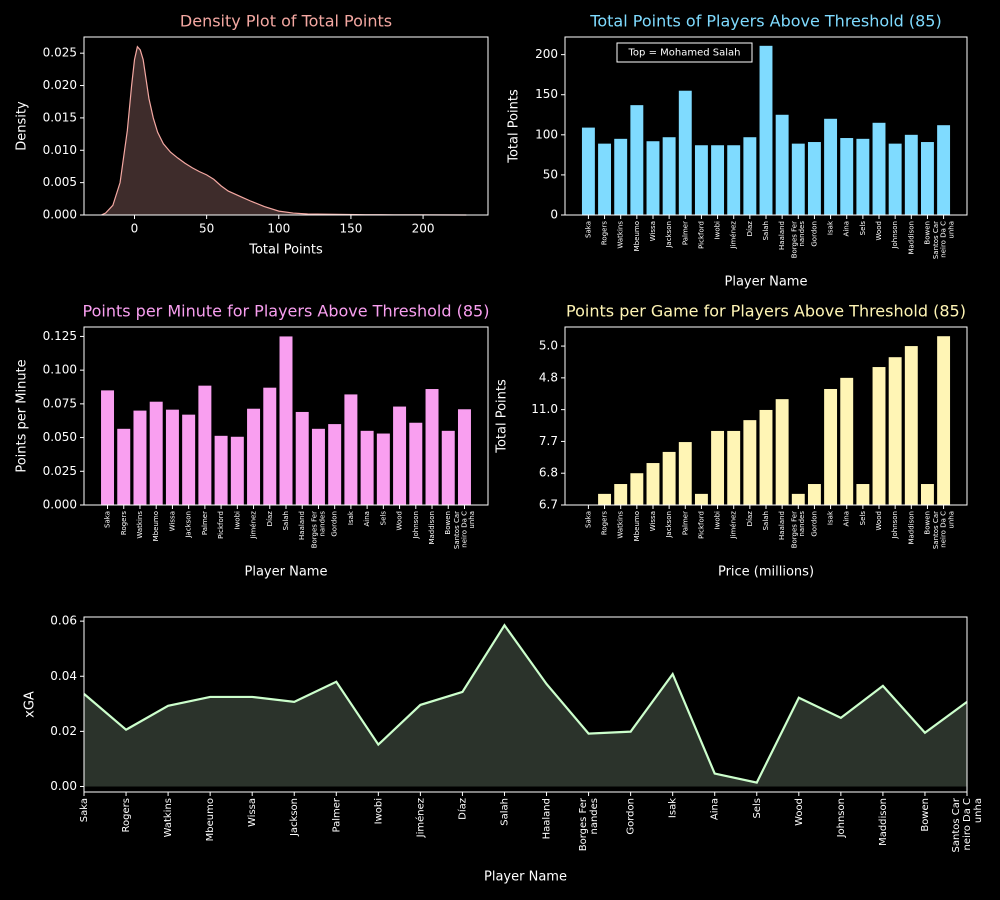  What do you see at coordinates (653, 231) in the screenshot?
I see `x-tick-label: Wissa` at bounding box center [653, 231].